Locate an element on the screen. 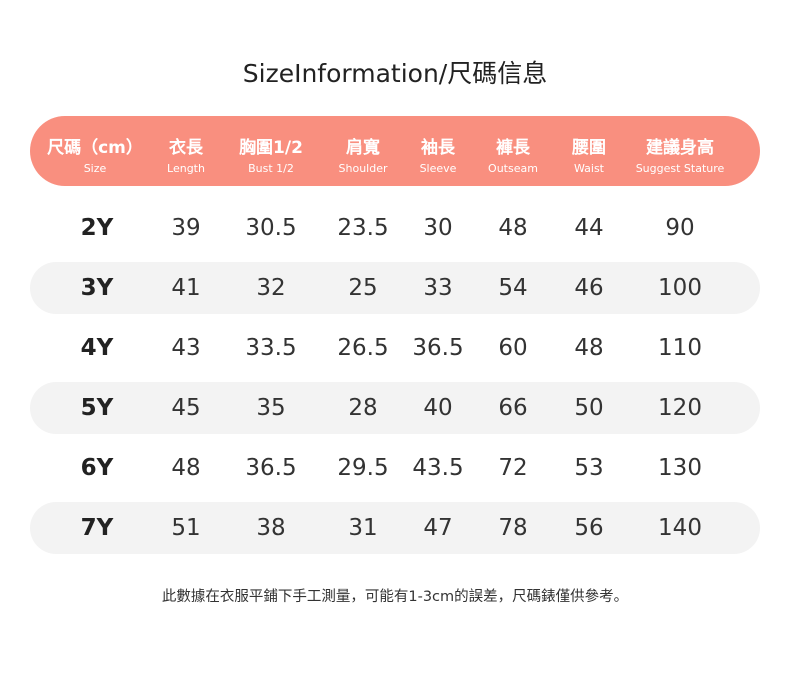 This screenshot has height=685, width=790. header-shoulder: 肩寬 Shoulder is located at coordinates (363, 151).